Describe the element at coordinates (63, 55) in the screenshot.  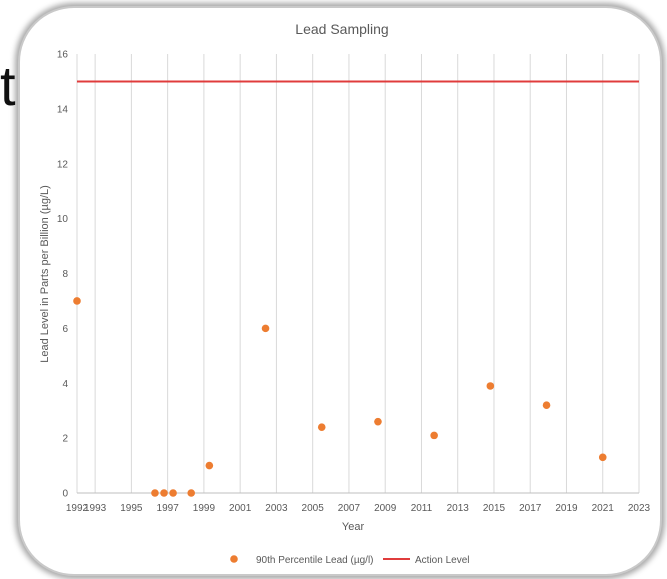
I see `y-tick-label: 16` at that location.